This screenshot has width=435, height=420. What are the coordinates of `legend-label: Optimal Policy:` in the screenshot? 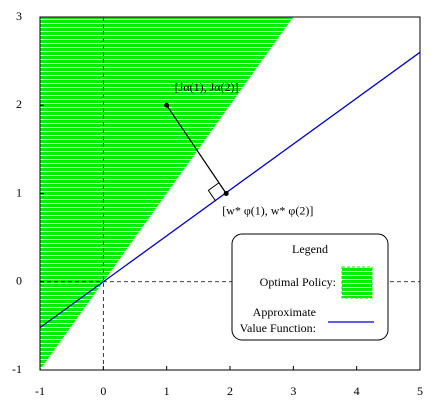 It's located at (298, 282).